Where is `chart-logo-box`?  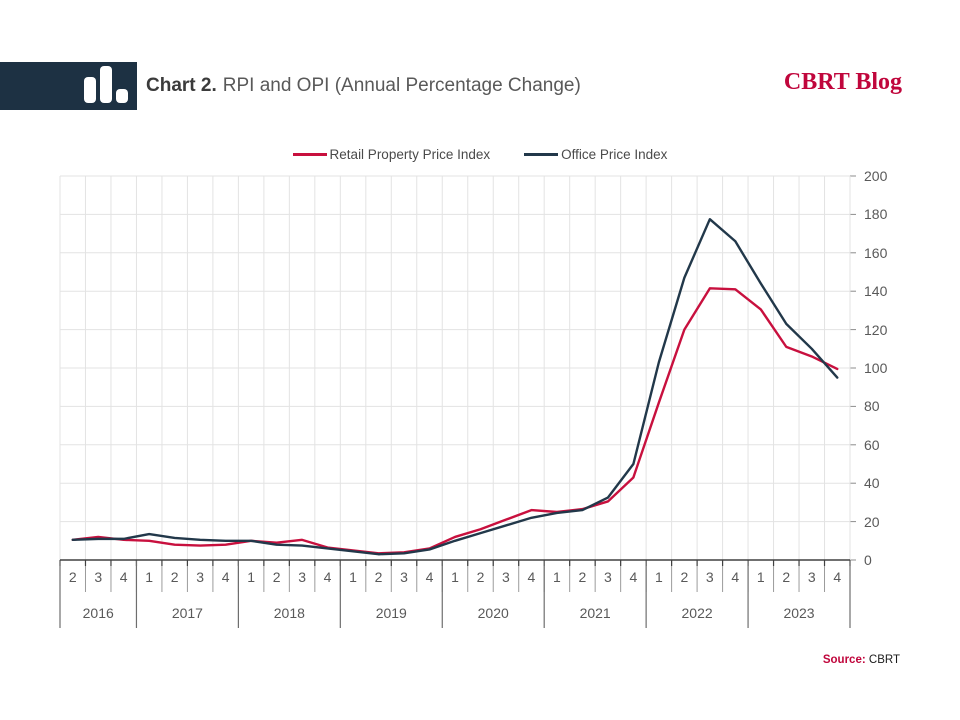
chart-logo-box is located at coordinates (68, 86).